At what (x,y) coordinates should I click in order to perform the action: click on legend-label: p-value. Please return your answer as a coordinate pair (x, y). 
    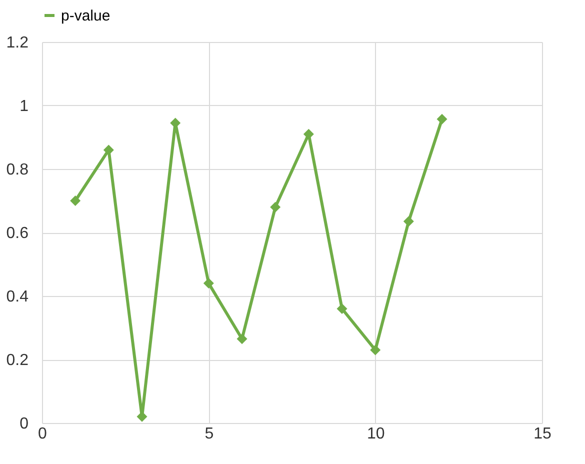
    Looking at the image, I should click on (85, 16).